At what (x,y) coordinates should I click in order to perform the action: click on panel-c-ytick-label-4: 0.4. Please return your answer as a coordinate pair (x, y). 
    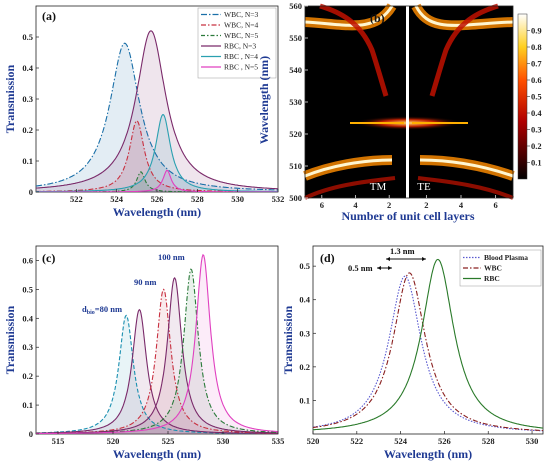
    Looking at the image, I should click on (27, 318).